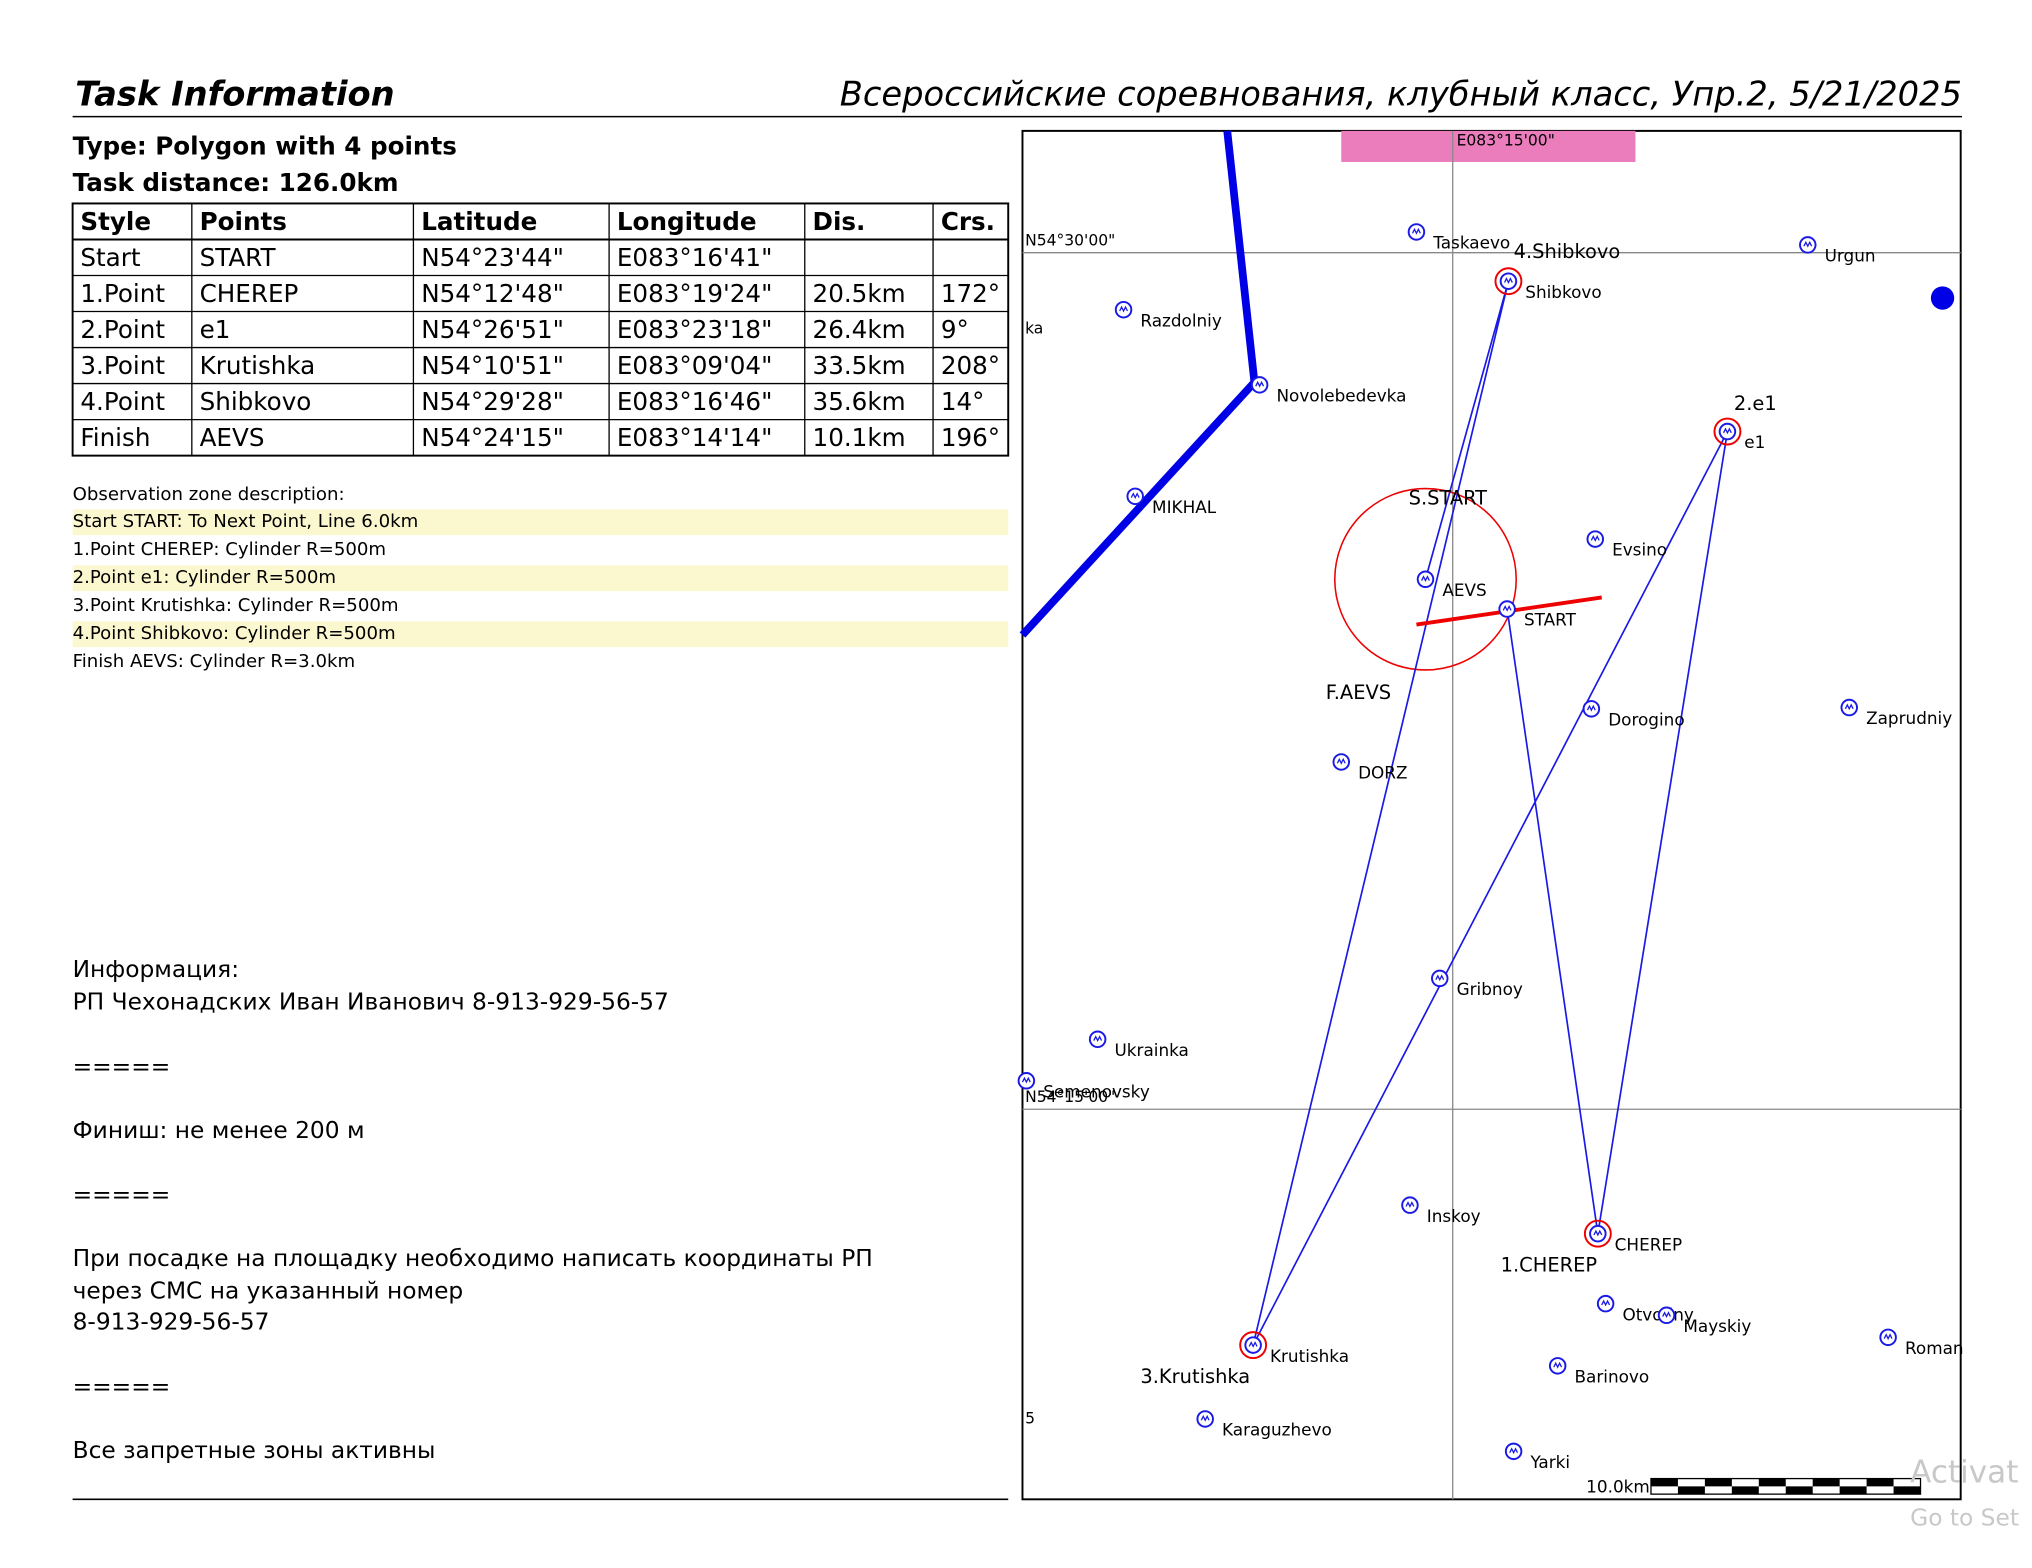 The height and width of the screenshot is (1568, 2032). I want to click on table-cell: N54°23'44", so click(492, 257).